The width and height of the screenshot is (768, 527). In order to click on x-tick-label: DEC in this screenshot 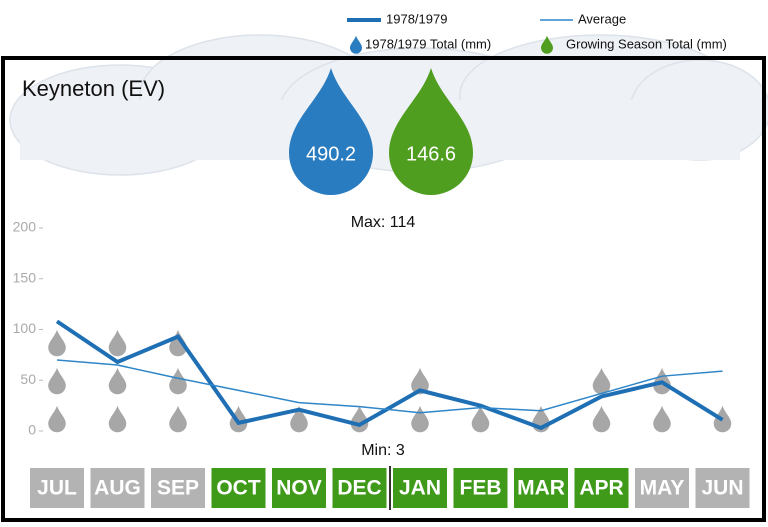, I will do `click(359, 488)`.